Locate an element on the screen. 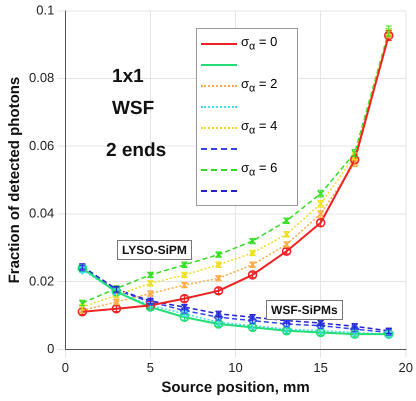 Image resolution: width=416 pixels, height=401 pixels. y-tick-label: 0 is located at coordinates (50, 348).